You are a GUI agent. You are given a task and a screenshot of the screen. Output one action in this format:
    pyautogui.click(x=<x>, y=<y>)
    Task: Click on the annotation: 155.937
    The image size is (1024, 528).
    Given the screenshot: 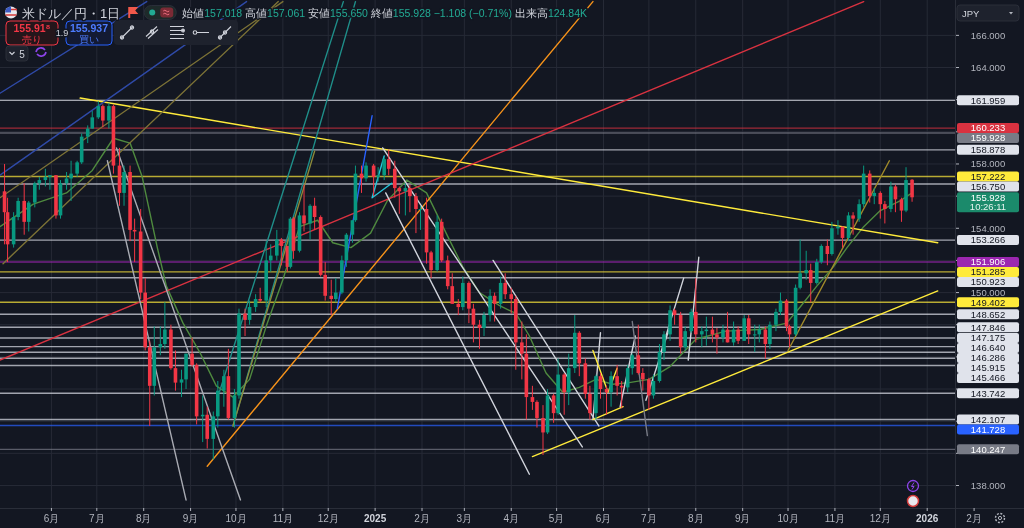 What is the action you would take?
    pyautogui.click(x=89, y=28)
    